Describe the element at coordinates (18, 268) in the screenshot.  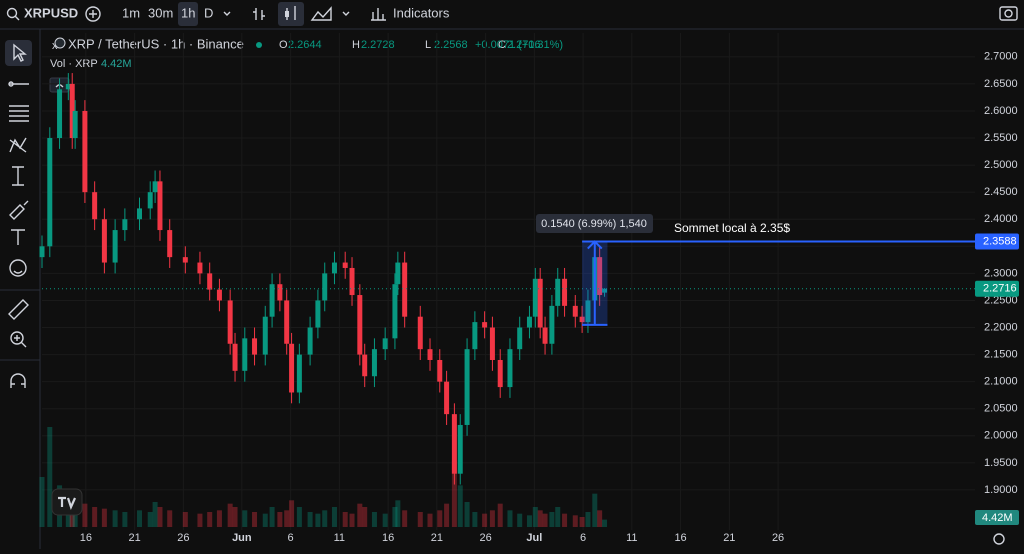
I see `emoji-tool` at that location.